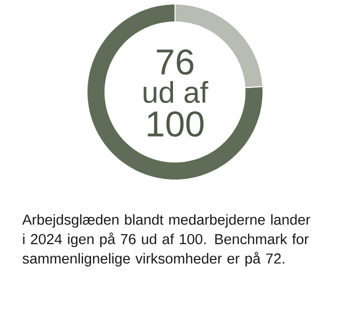  Describe the element at coordinates (176, 92) in the screenshot. I see `text: ud af` at that location.